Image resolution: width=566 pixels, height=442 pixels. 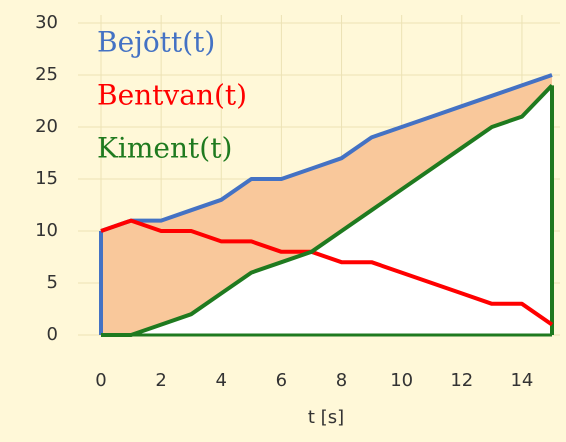 I want to click on x-tick-label: 6, so click(x=281, y=380).